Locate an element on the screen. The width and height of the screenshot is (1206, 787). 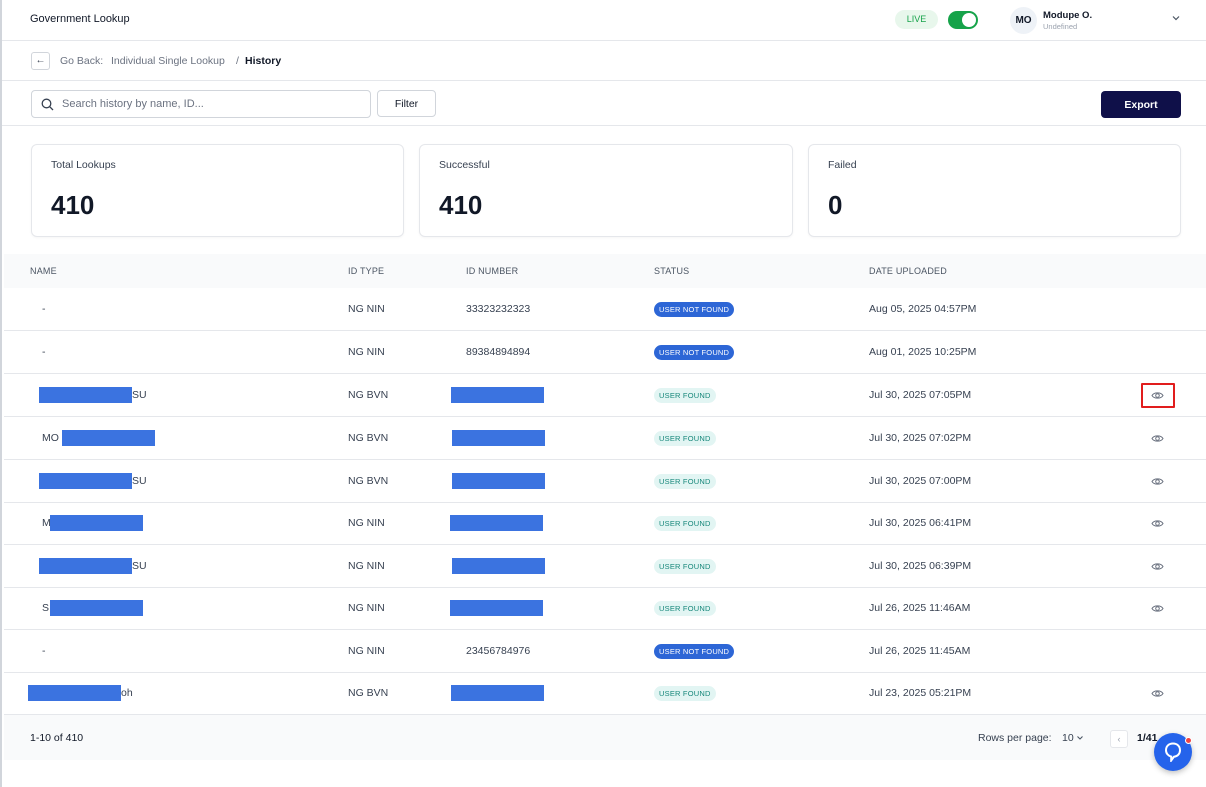
breadcrumb-individual-single-lookup: Individual Single Lookup is located at coordinates (168, 61).